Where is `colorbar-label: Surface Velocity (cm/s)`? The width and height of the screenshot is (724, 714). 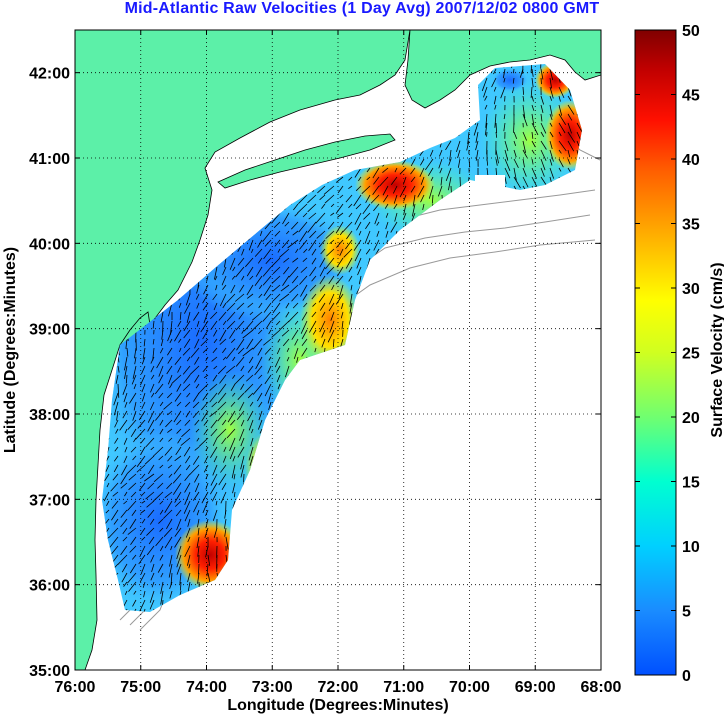 colorbar-label: Surface Velocity (cm/s) is located at coordinates (716, 349).